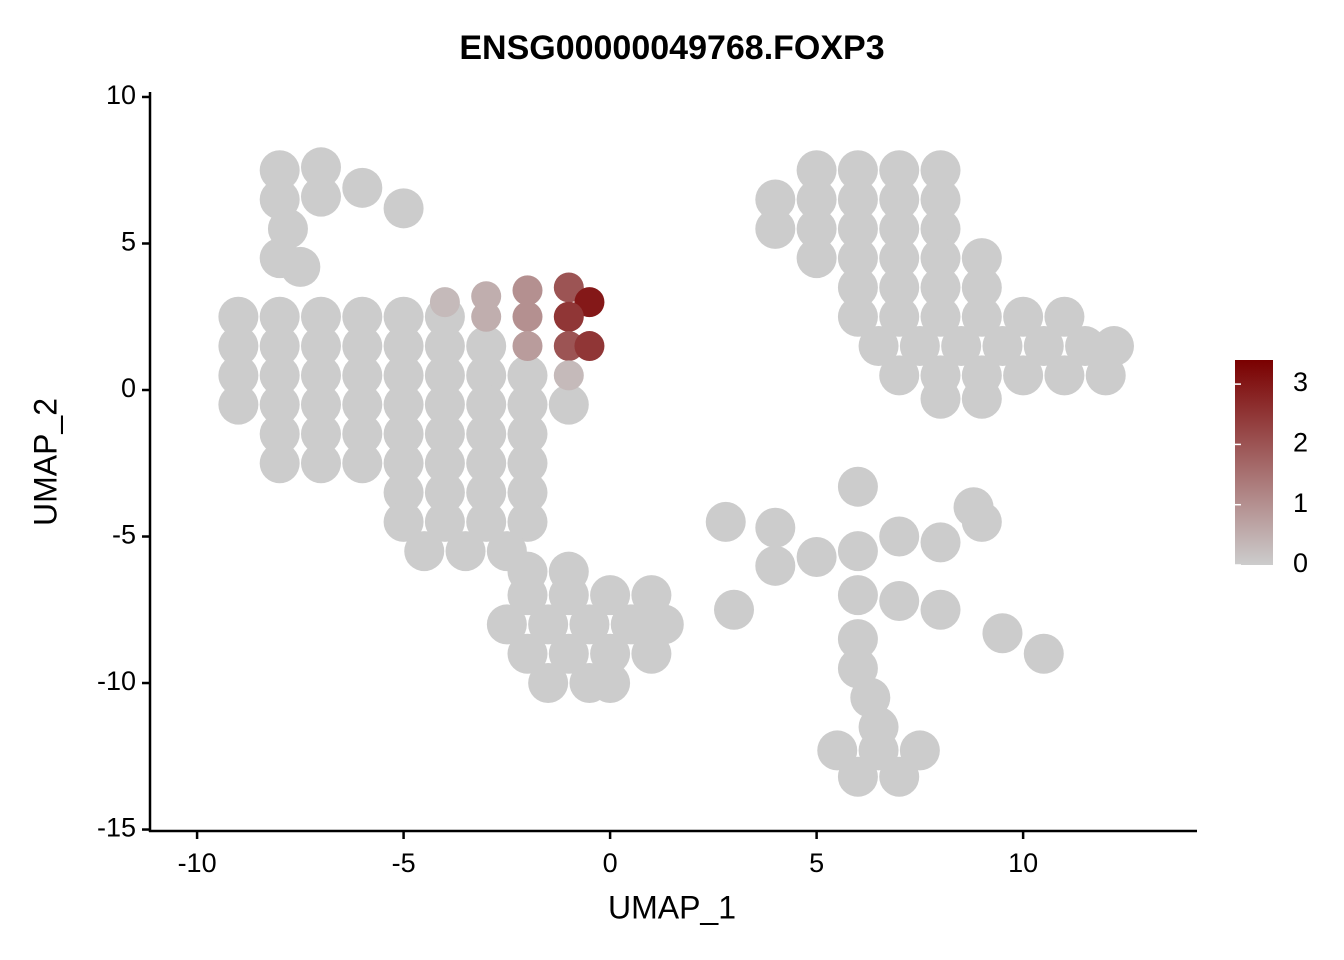 This screenshot has width=1344, height=960. What do you see at coordinates (1300, 563) in the screenshot?
I see `colorbar-tick-label: 0` at bounding box center [1300, 563].